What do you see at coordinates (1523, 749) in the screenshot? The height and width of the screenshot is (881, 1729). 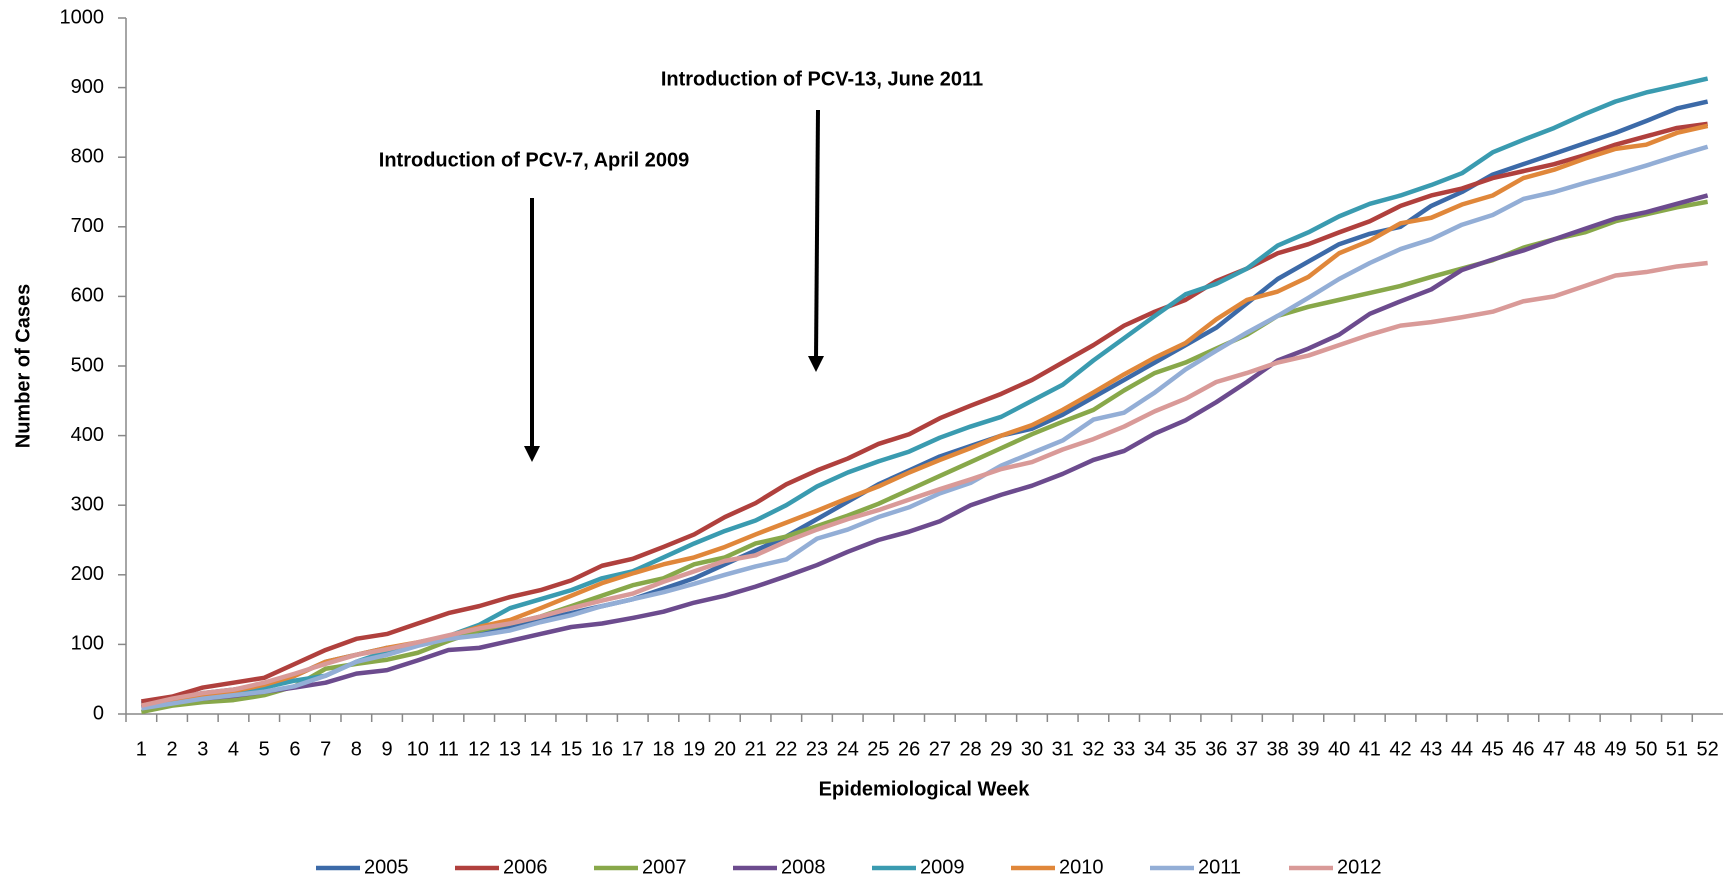 I see `x-tick-label: 46` at bounding box center [1523, 749].